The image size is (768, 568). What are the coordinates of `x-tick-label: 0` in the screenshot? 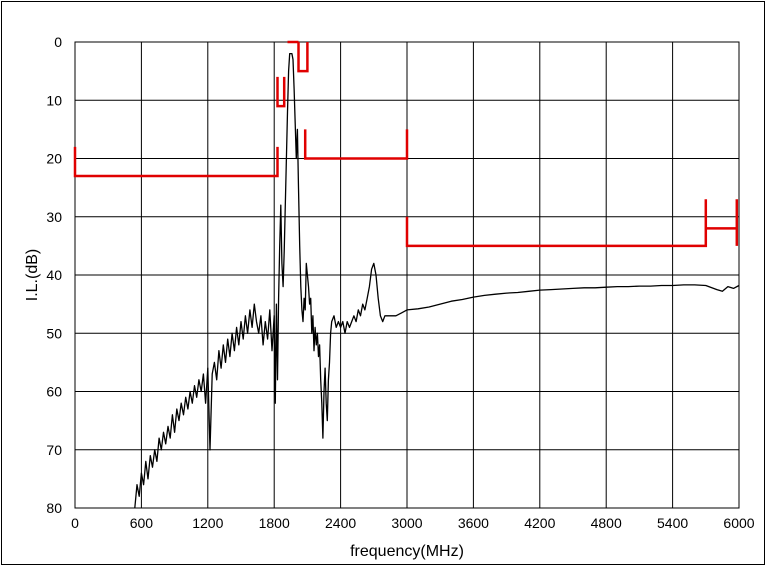 It's located at (75, 523).